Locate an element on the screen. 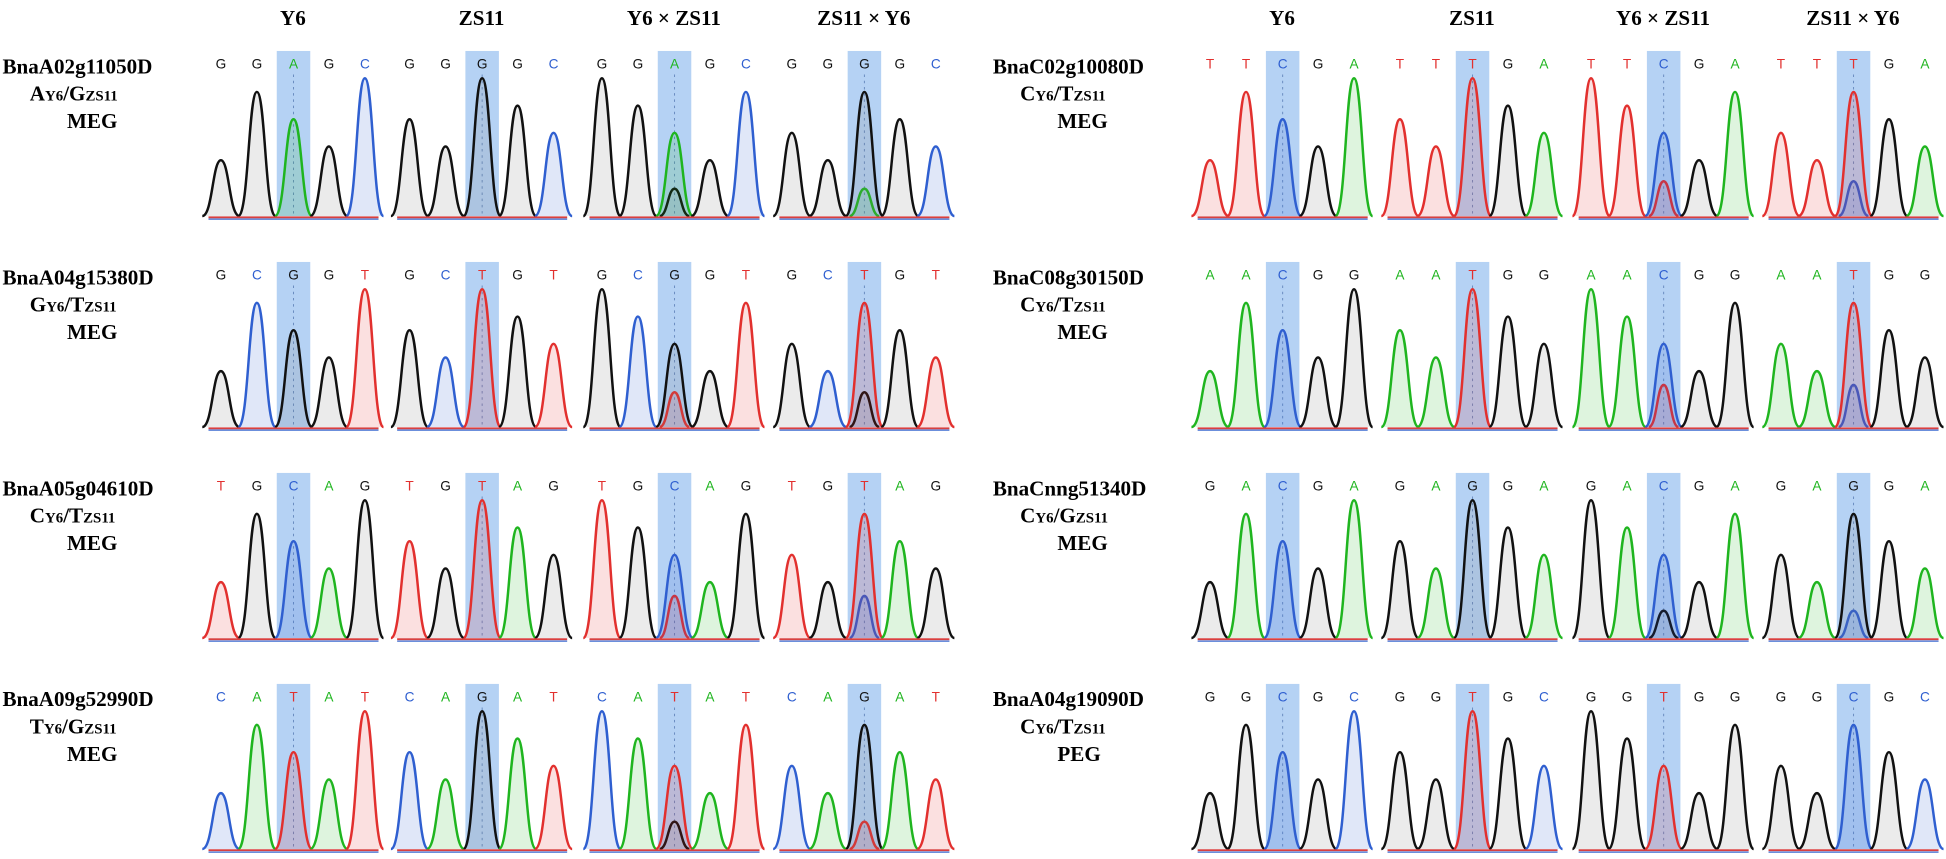 The height and width of the screenshot is (859, 1946). allele-part: /G is located at coordinates (73, 94).